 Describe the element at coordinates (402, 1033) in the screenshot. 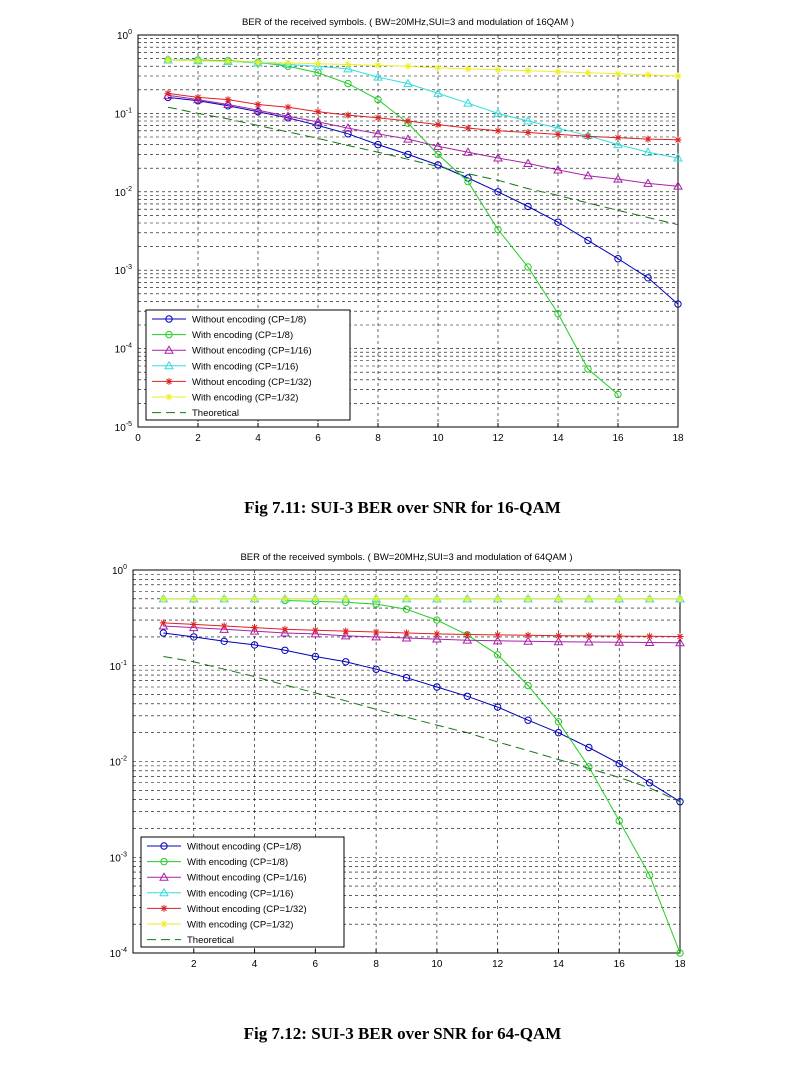

I see `figure-caption-64qam: Fig 7.12: SUI-3 BER over SNR for 64-QAM` at that location.